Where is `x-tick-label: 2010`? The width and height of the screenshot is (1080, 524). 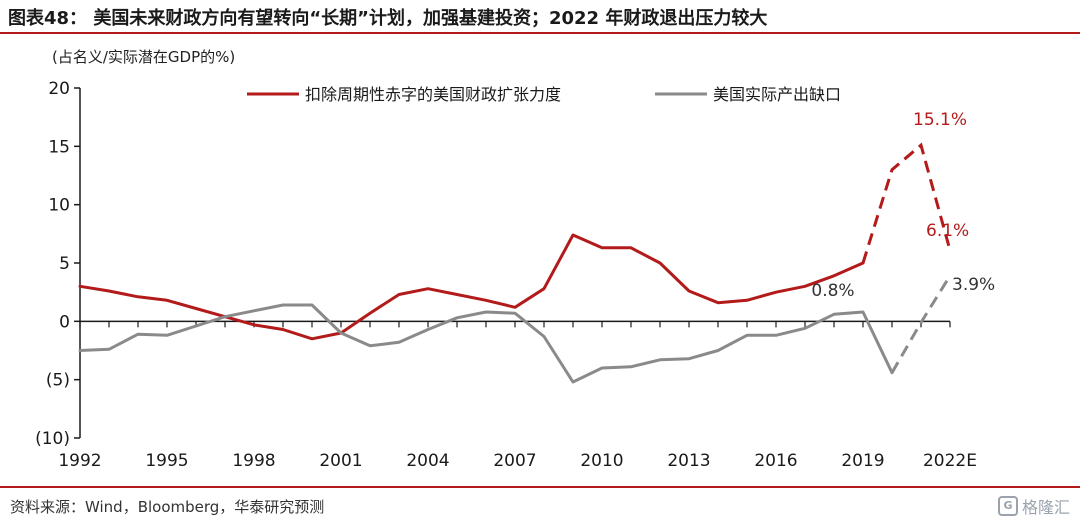
x-tick-label: 2010 is located at coordinates (601, 461).